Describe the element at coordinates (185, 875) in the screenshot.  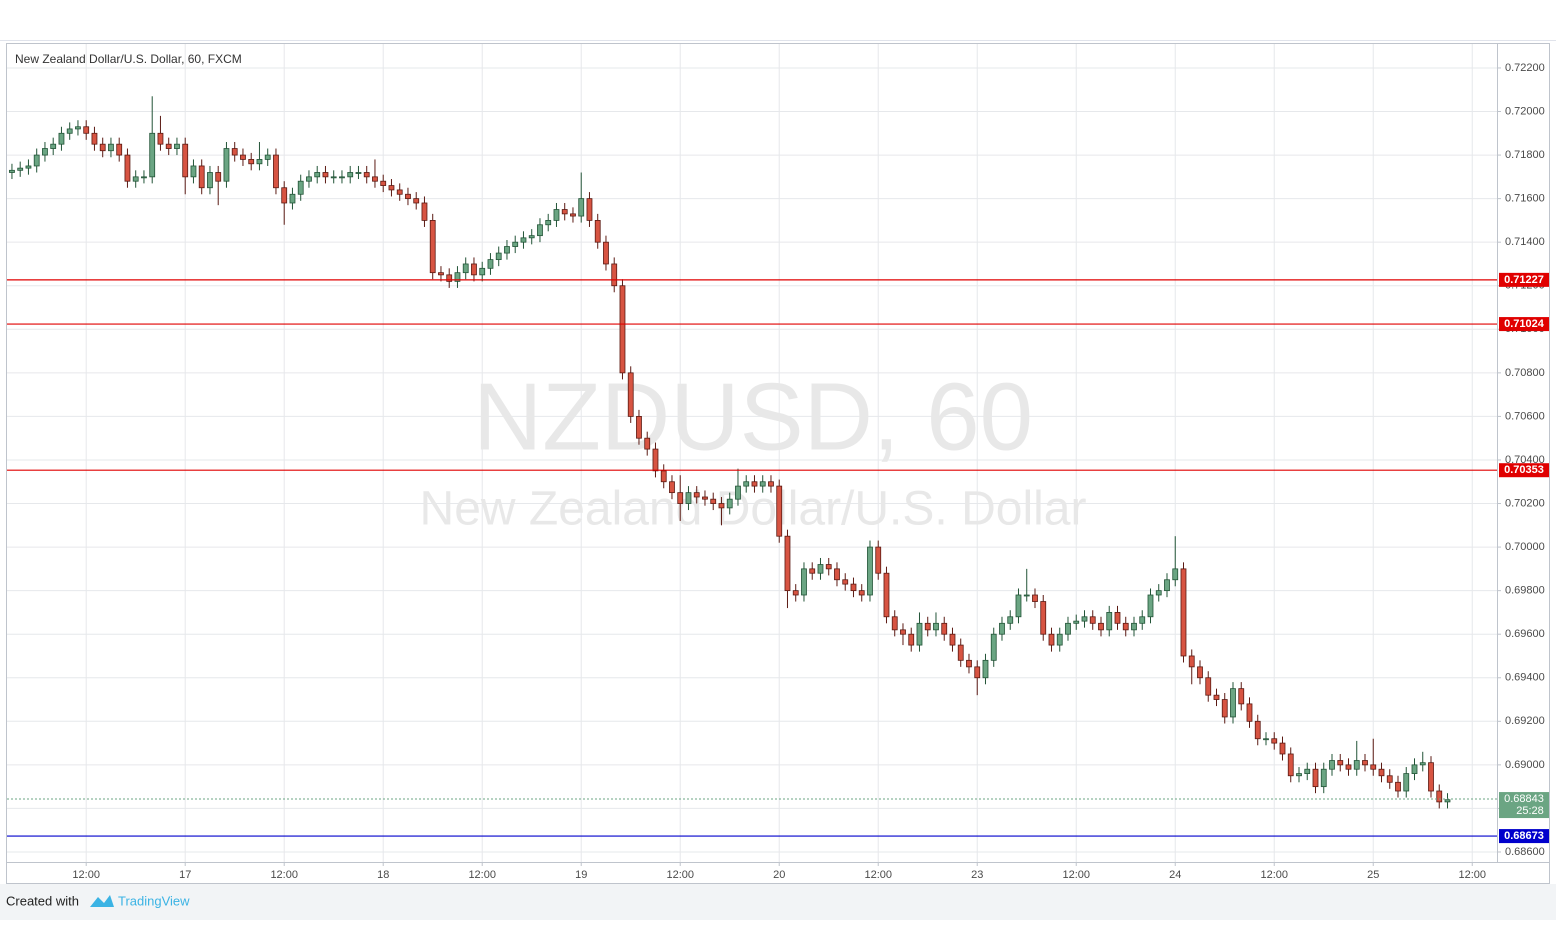
I see `x-tick-label: 17` at that location.